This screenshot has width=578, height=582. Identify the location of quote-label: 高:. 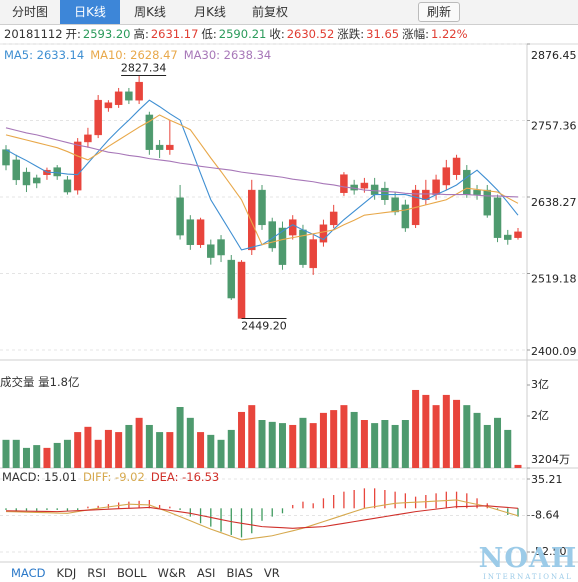
(141, 34).